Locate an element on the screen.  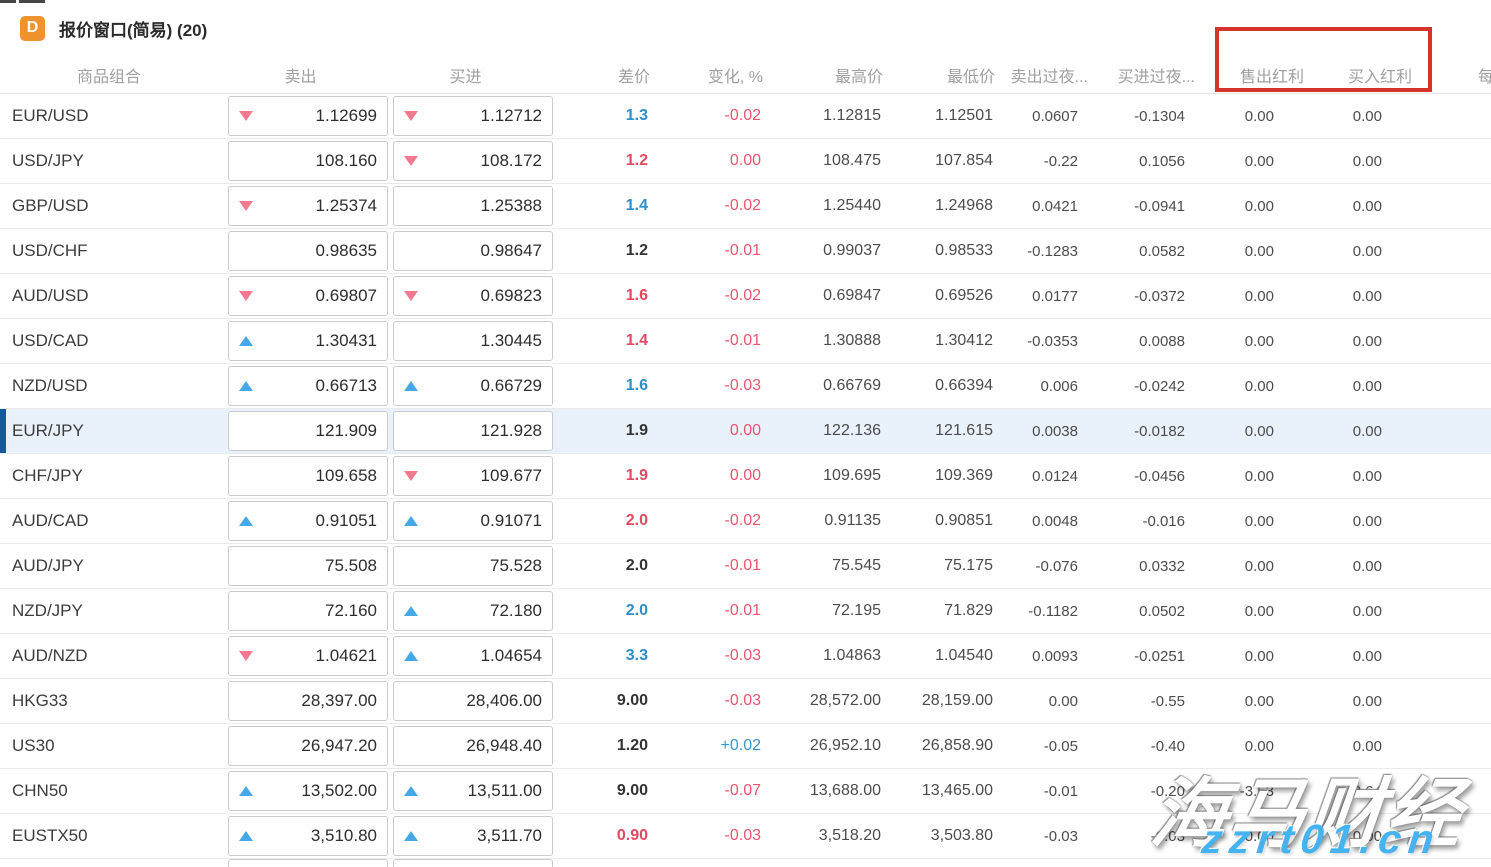
high-price: 28,572.00 is located at coordinates (845, 700).